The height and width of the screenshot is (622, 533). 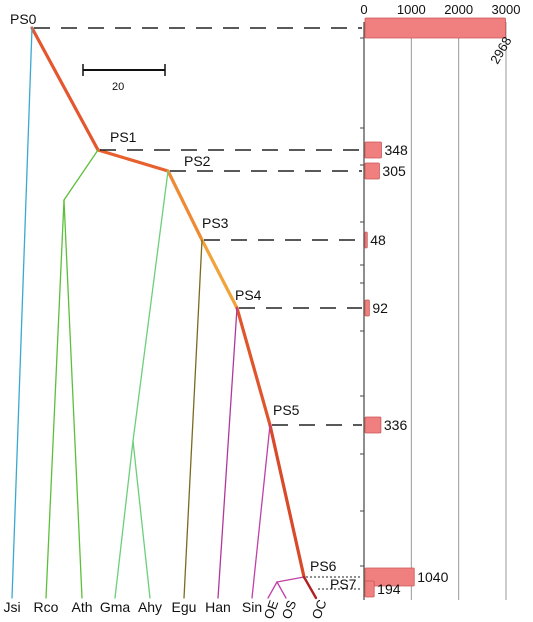 What do you see at coordinates (219, 274) in the screenshot?
I see `backbone-branch-ps3-ps4` at bounding box center [219, 274].